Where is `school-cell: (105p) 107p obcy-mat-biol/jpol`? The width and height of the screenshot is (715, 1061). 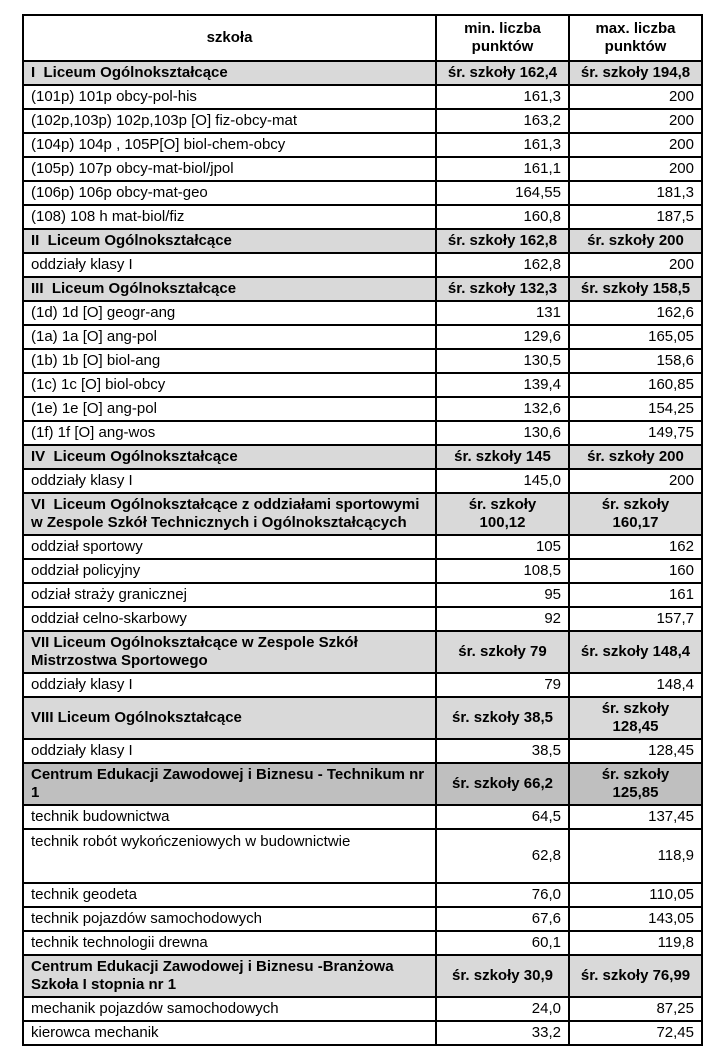 school-cell: (105p) 107p obcy-mat-biol/jpol is located at coordinates (229, 169).